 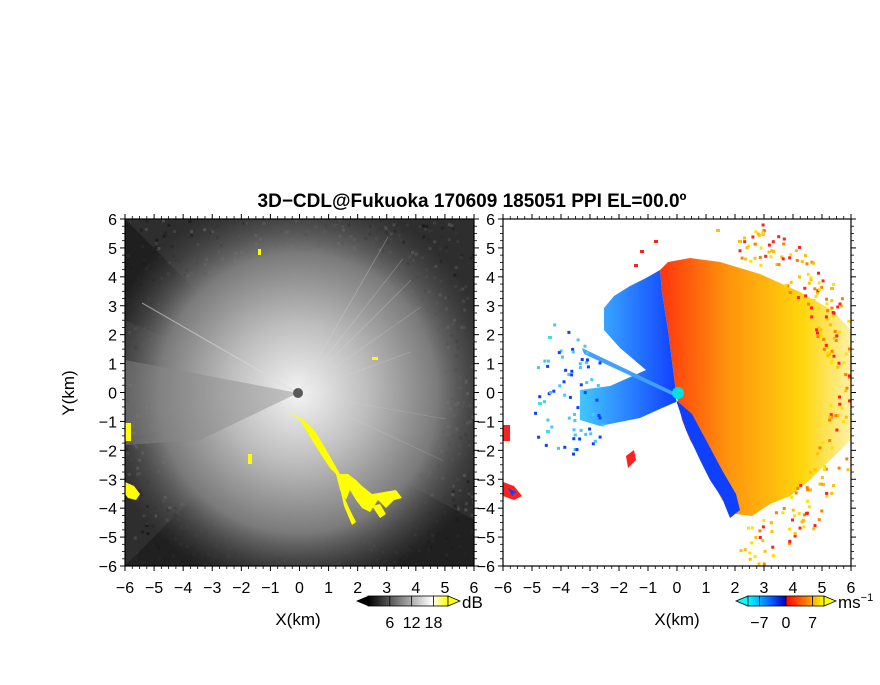 What do you see at coordinates (263, 387) in the screenshot?
I see `left-clutter` at bounding box center [263, 387].